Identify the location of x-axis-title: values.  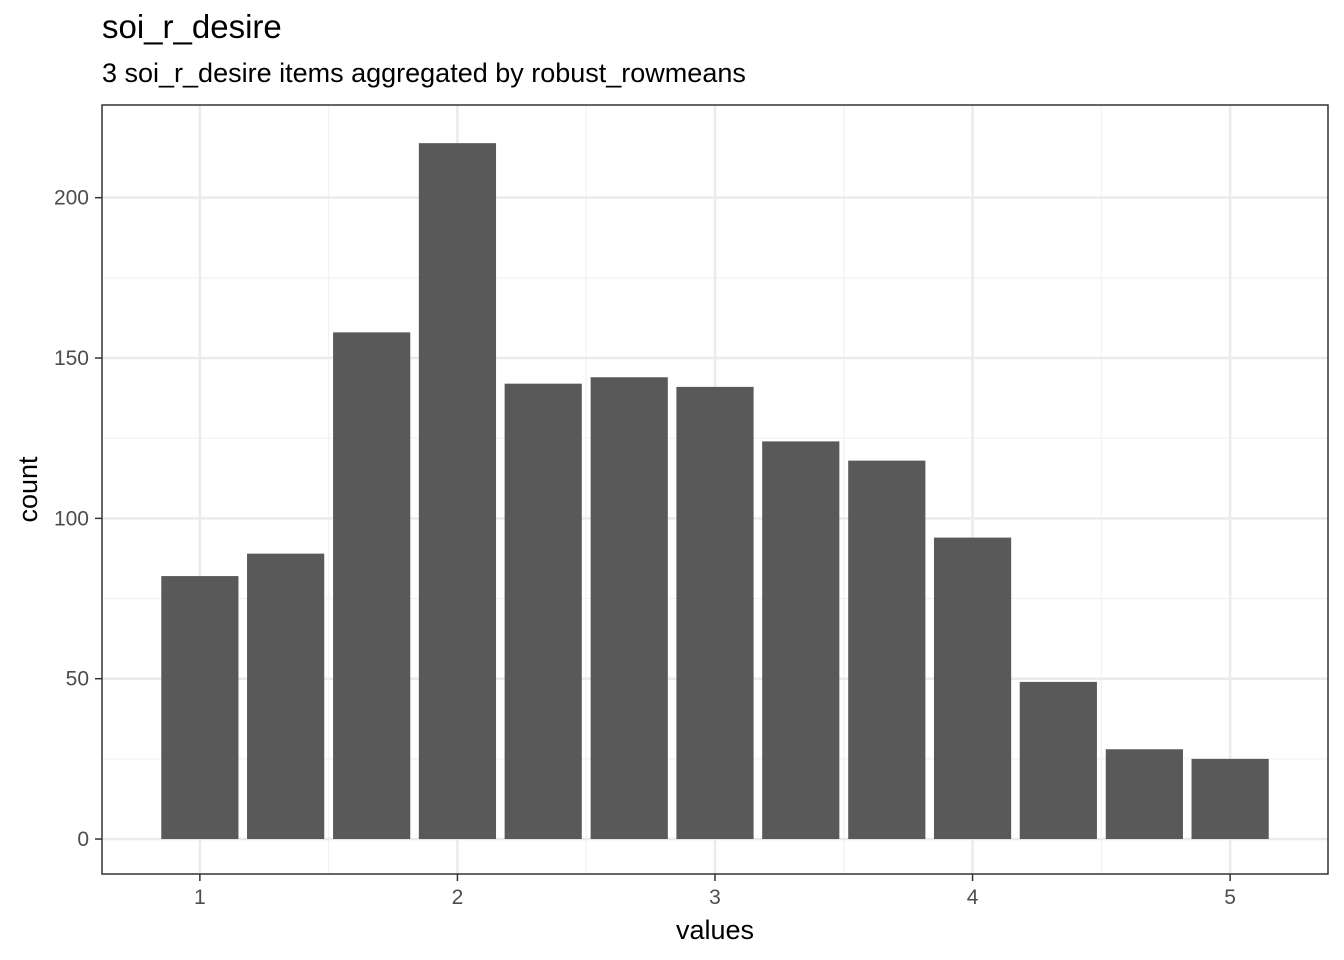
(715, 930).